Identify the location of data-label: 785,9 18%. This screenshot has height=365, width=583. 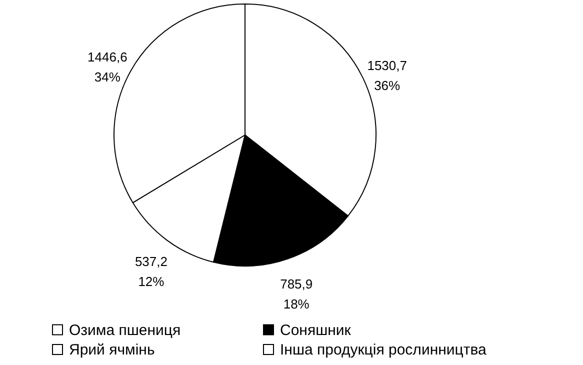
(296, 294).